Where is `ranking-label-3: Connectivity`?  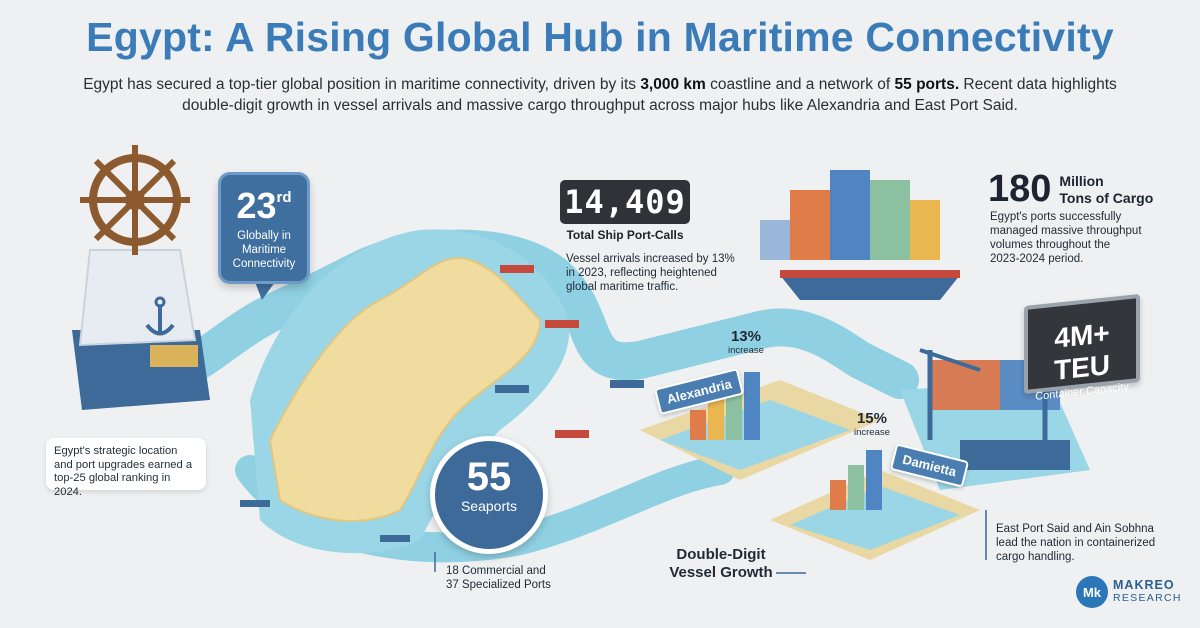 ranking-label-3: Connectivity is located at coordinates (264, 264).